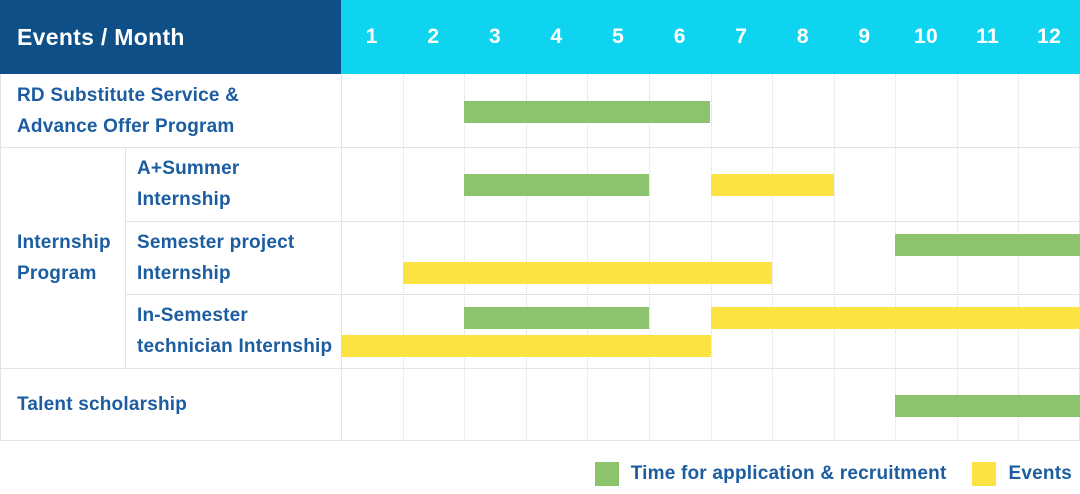  I want to click on group-label-internship-line: Internship, so click(64, 242).